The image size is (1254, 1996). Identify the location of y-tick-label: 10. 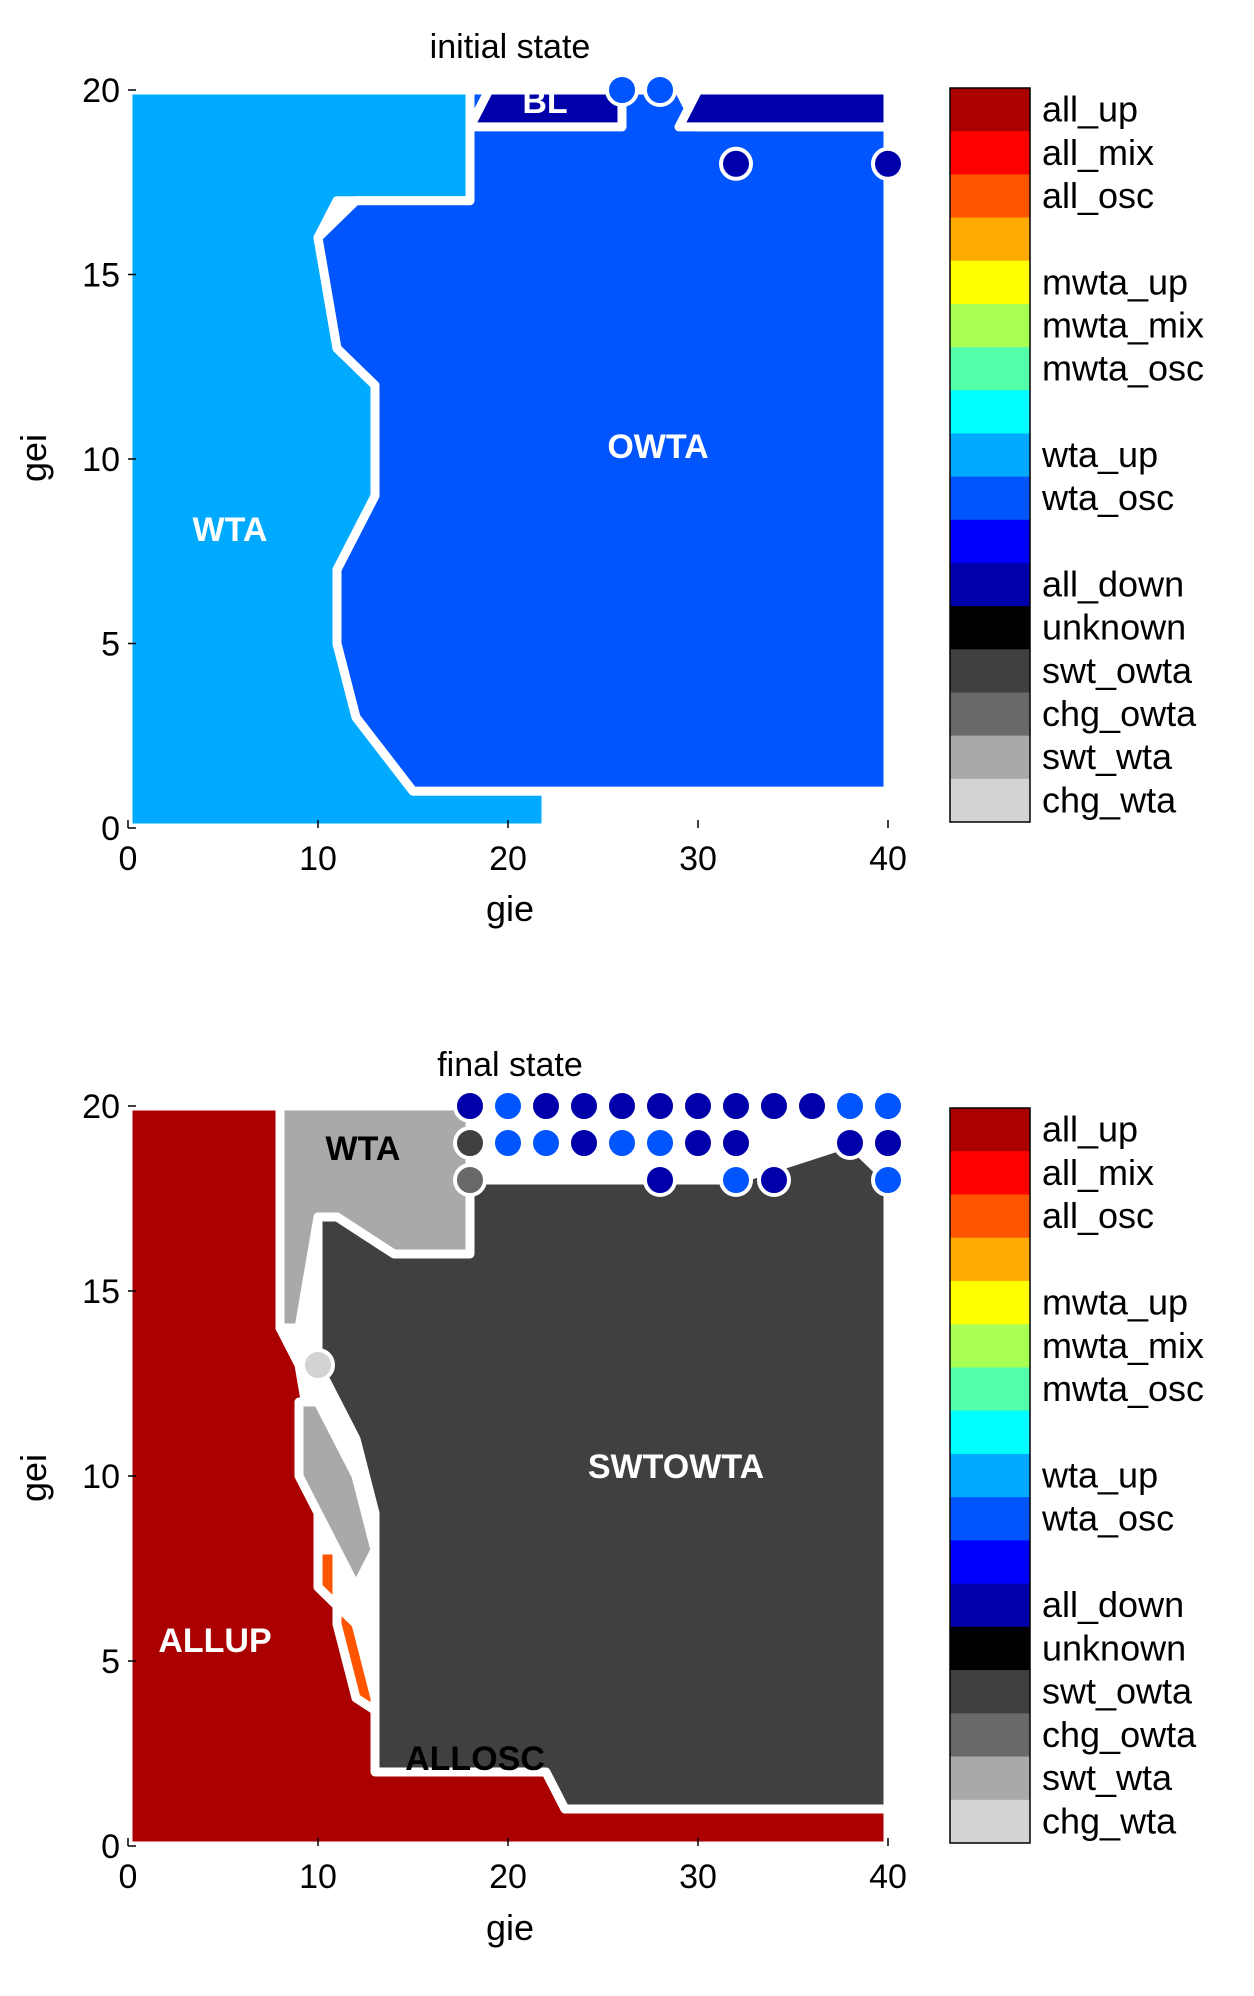
(101, 460).